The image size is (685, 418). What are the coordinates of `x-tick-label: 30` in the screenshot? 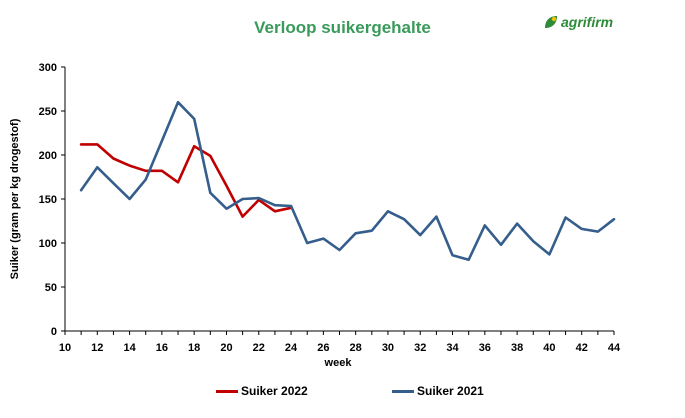 It's located at (388, 348).